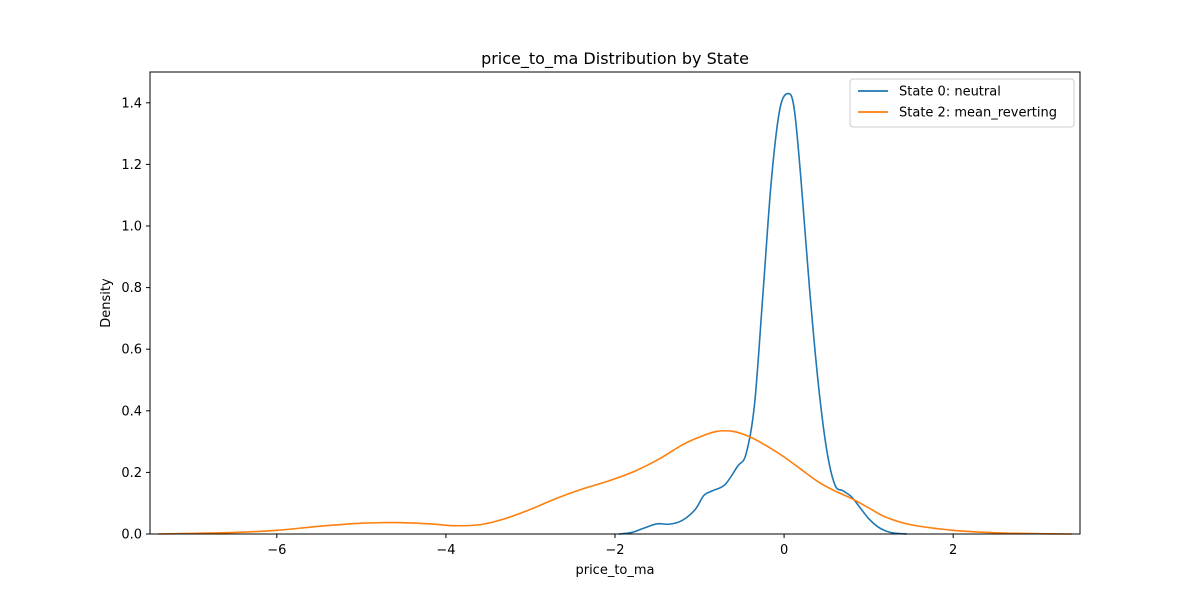  Describe the element at coordinates (131, 473) in the screenshot. I see `y-tick-label: 0.2` at that location.